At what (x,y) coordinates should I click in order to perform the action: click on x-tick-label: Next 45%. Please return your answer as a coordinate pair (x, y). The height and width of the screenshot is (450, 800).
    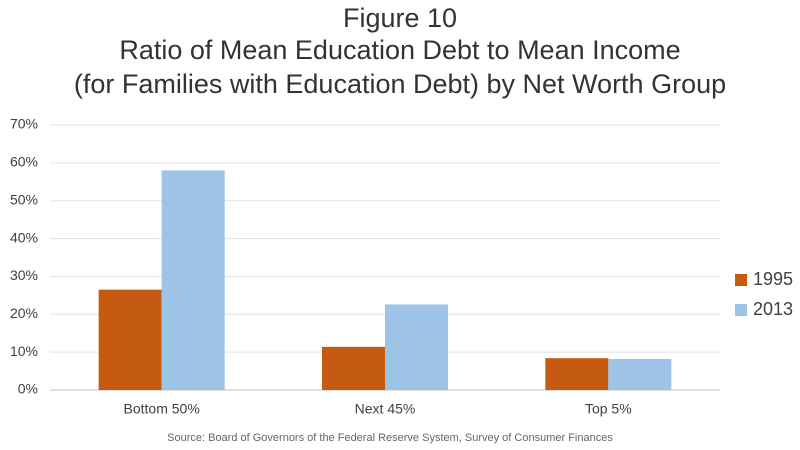
    Looking at the image, I should click on (385, 409).